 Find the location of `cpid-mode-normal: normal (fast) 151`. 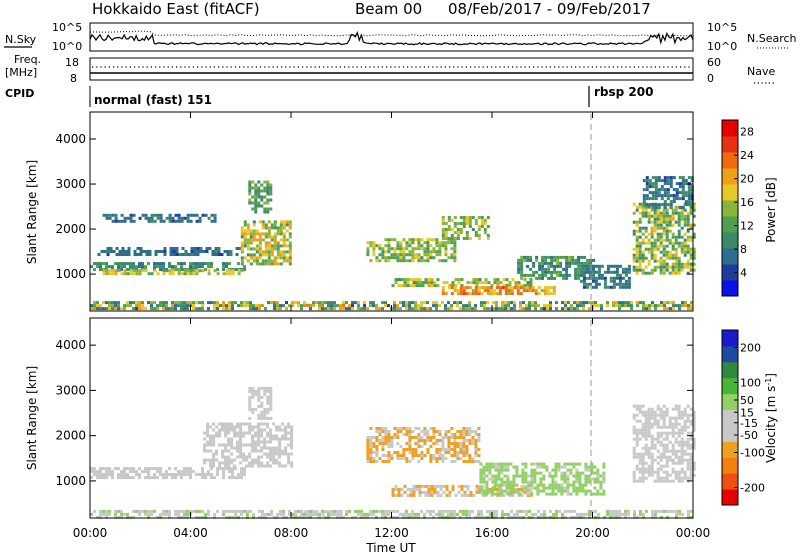

cpid-mode-normal: normal (fast) 151 is located at coordinates (153, 100).